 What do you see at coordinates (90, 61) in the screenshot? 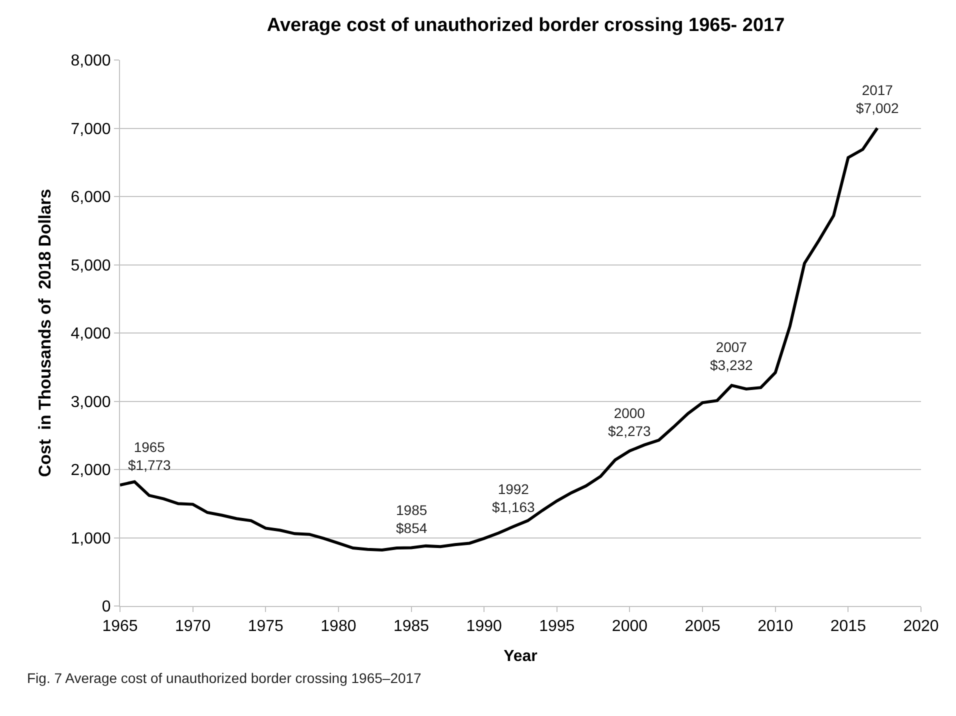
I see `y-tick-label: 8,000` at bounding box center [90, 61].